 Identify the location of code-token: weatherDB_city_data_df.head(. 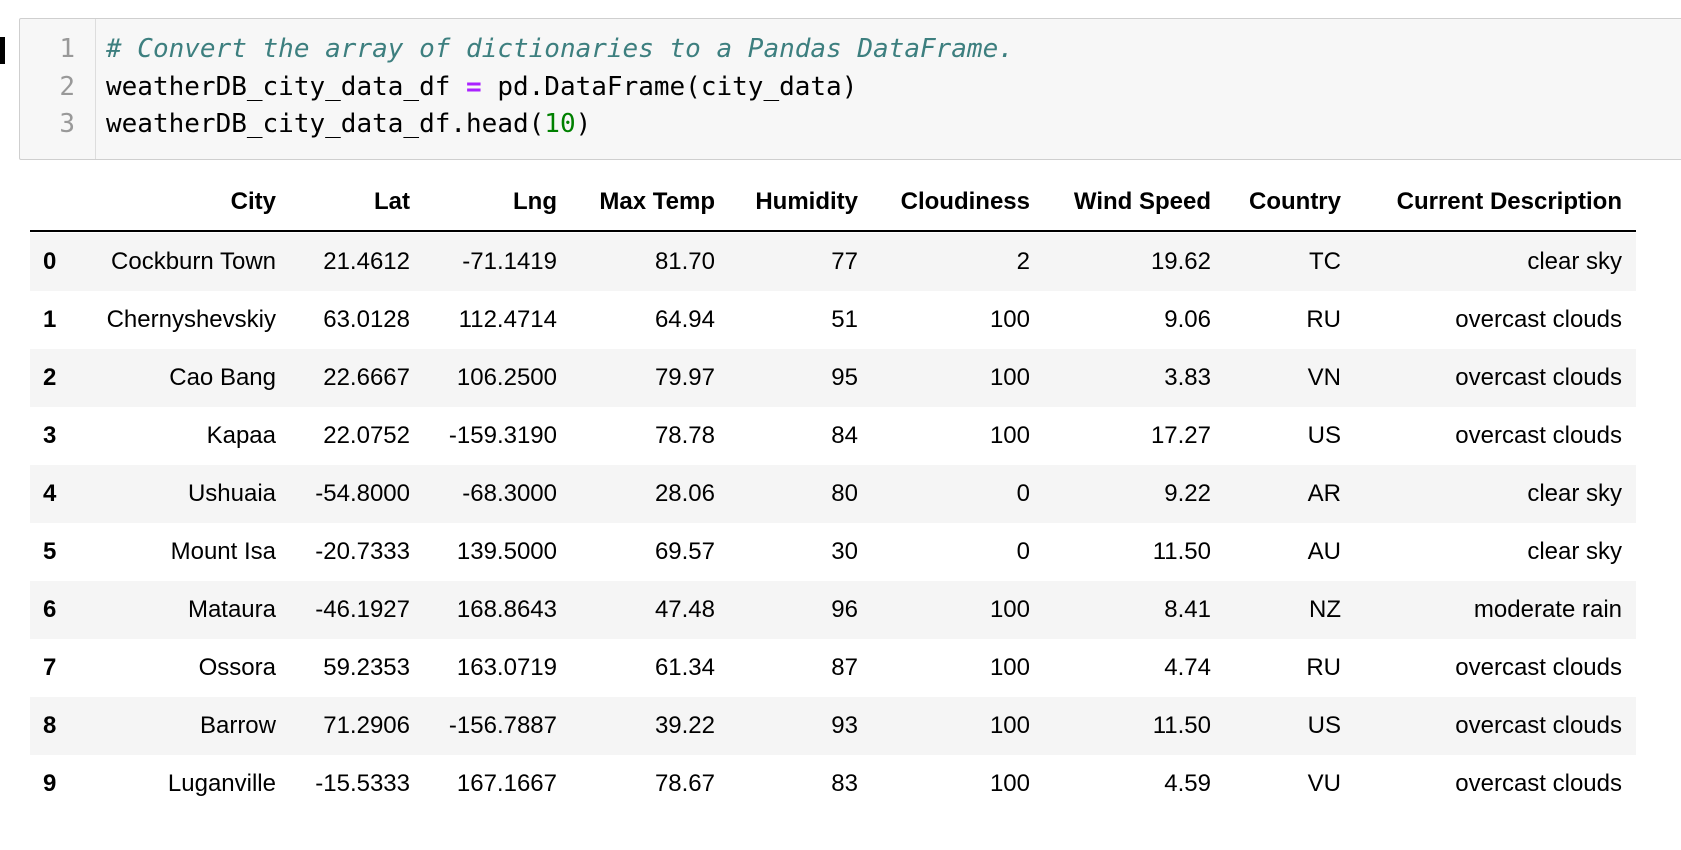
(325, 124).